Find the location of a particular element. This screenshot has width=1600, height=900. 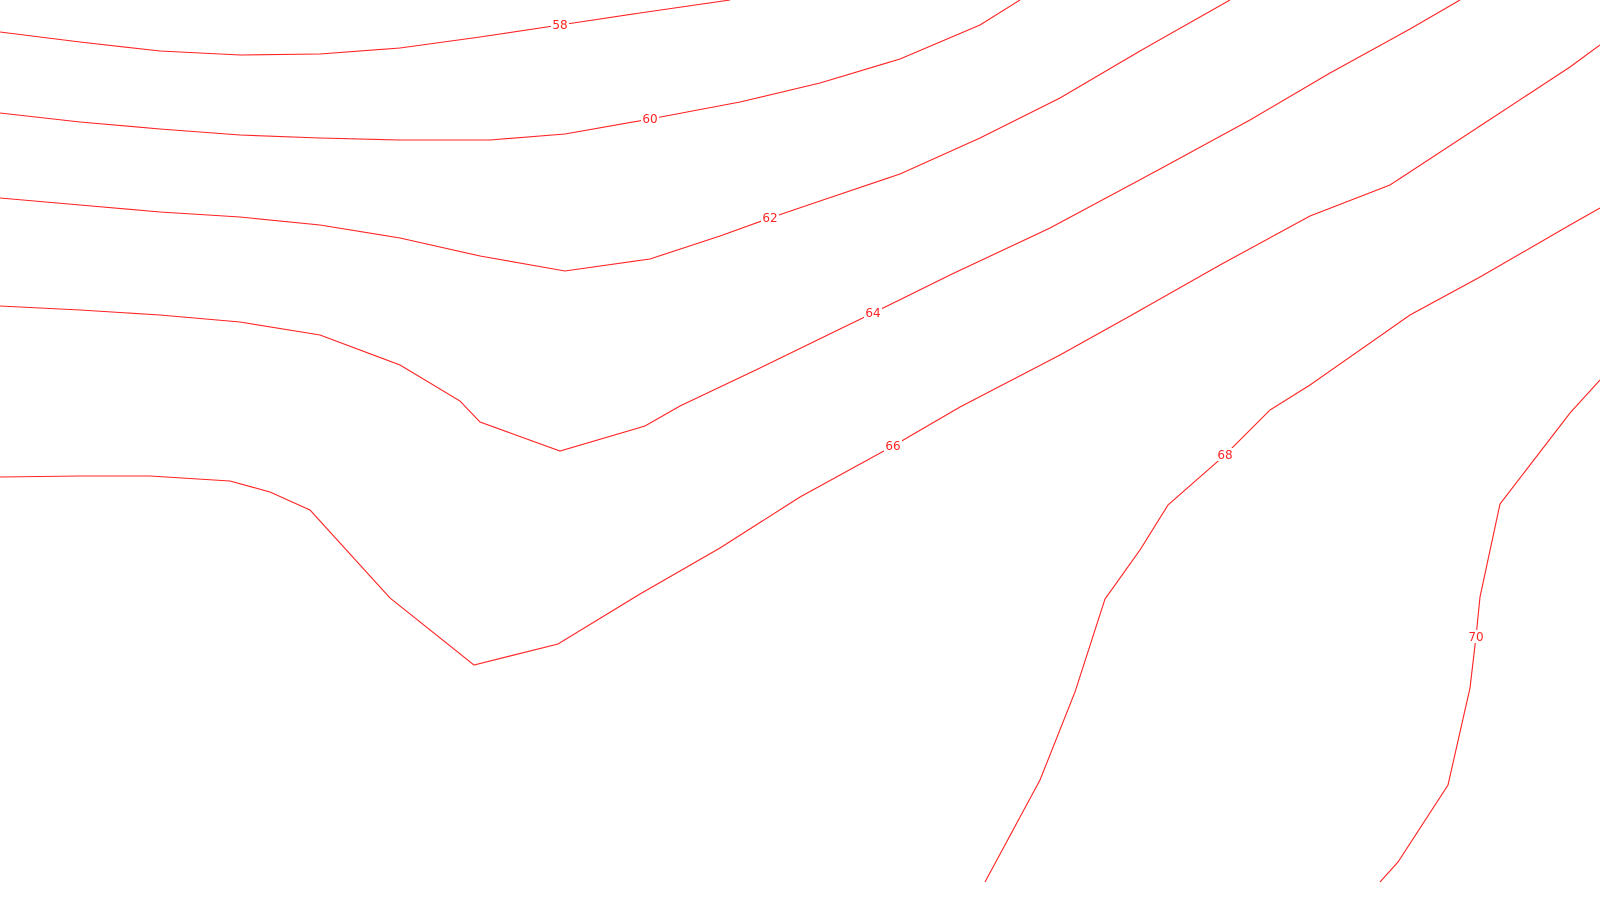

contour-58: 58 is located at coordinates (365, 28).